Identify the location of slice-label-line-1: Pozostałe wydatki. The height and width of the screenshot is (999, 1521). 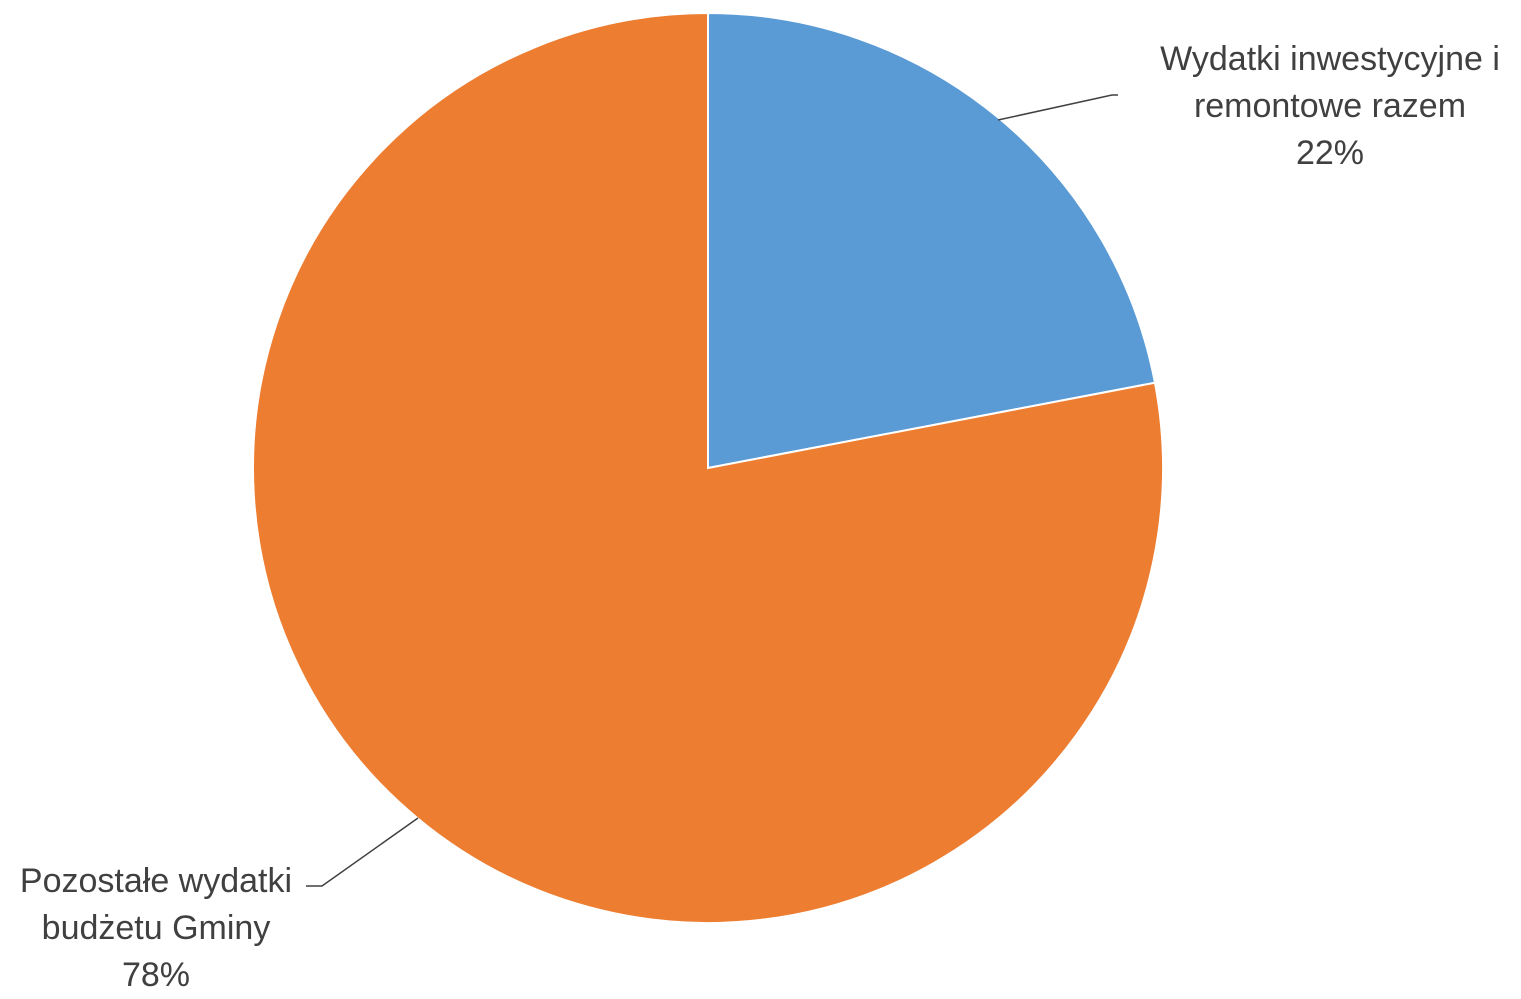
(156, 881).